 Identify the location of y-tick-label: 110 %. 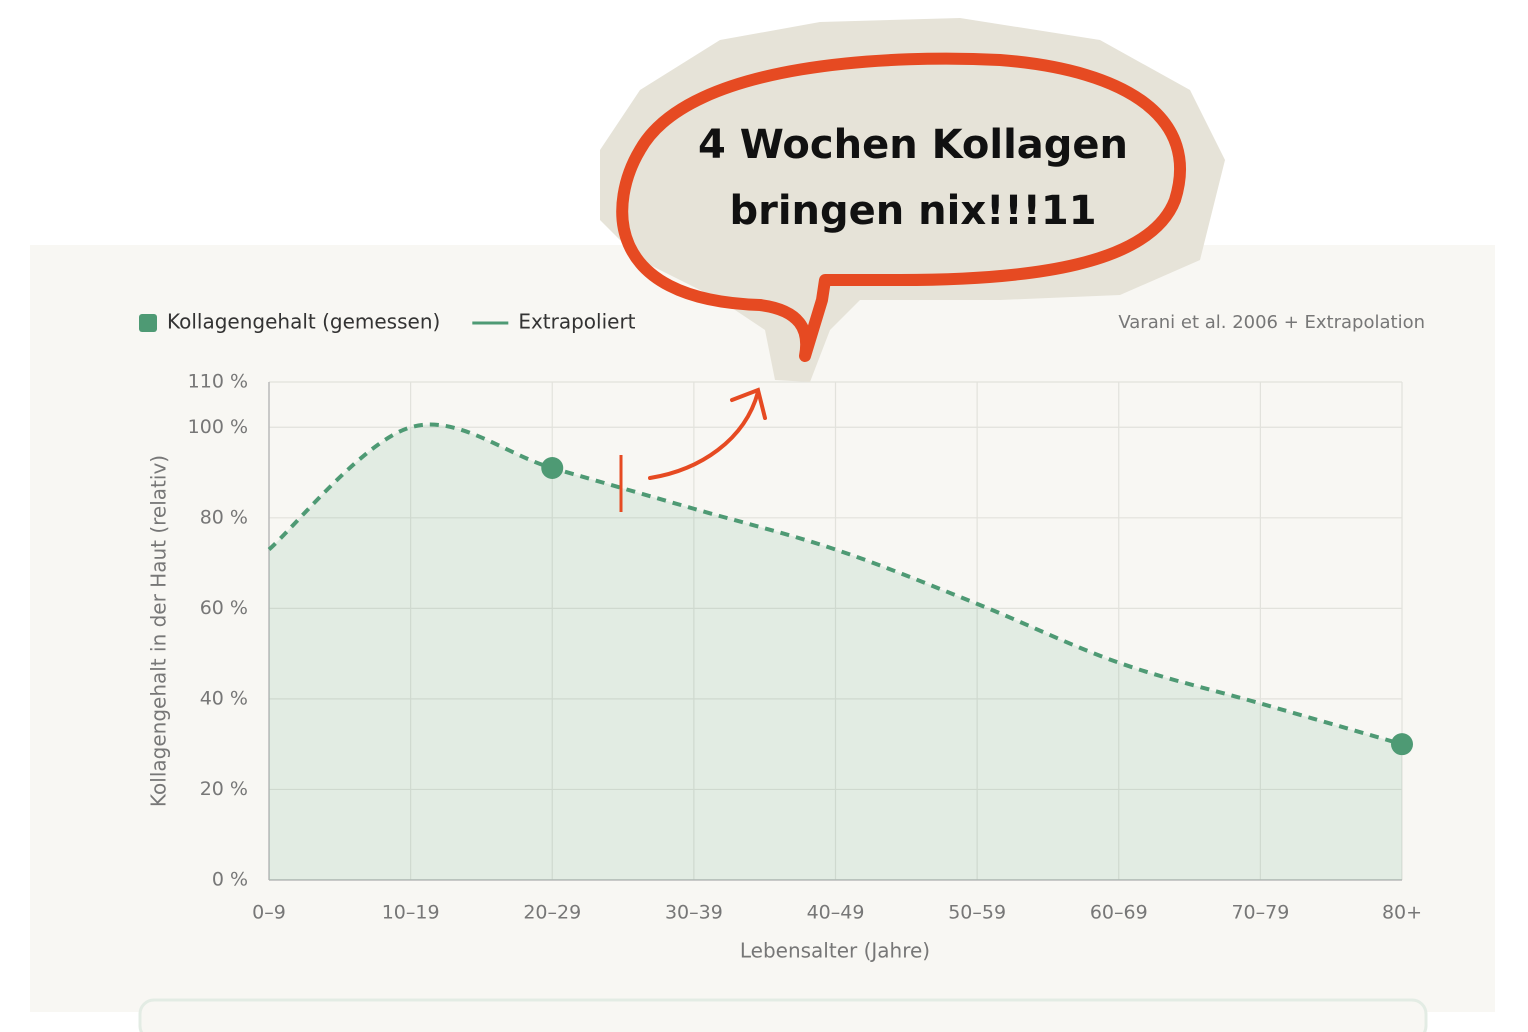
(218, 382).